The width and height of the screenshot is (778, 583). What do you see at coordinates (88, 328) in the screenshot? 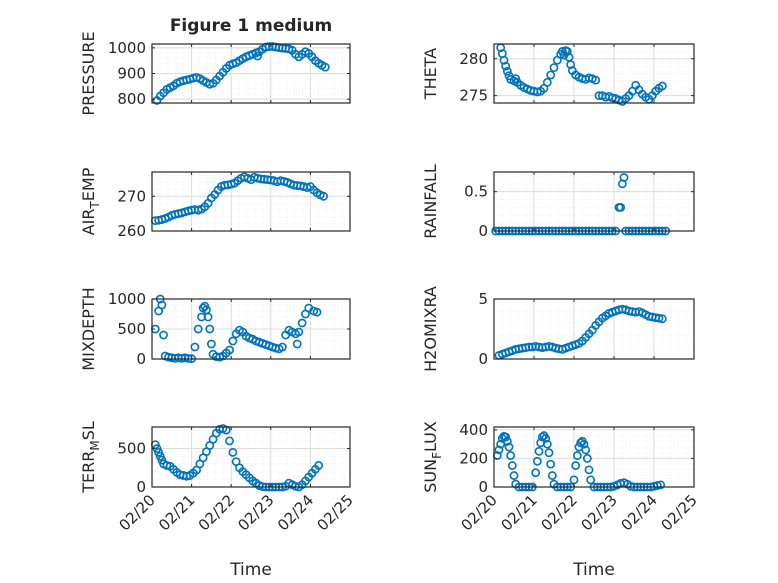
I see `y-axis-label: MIXDEPTH` at bounding box center [88, 328].